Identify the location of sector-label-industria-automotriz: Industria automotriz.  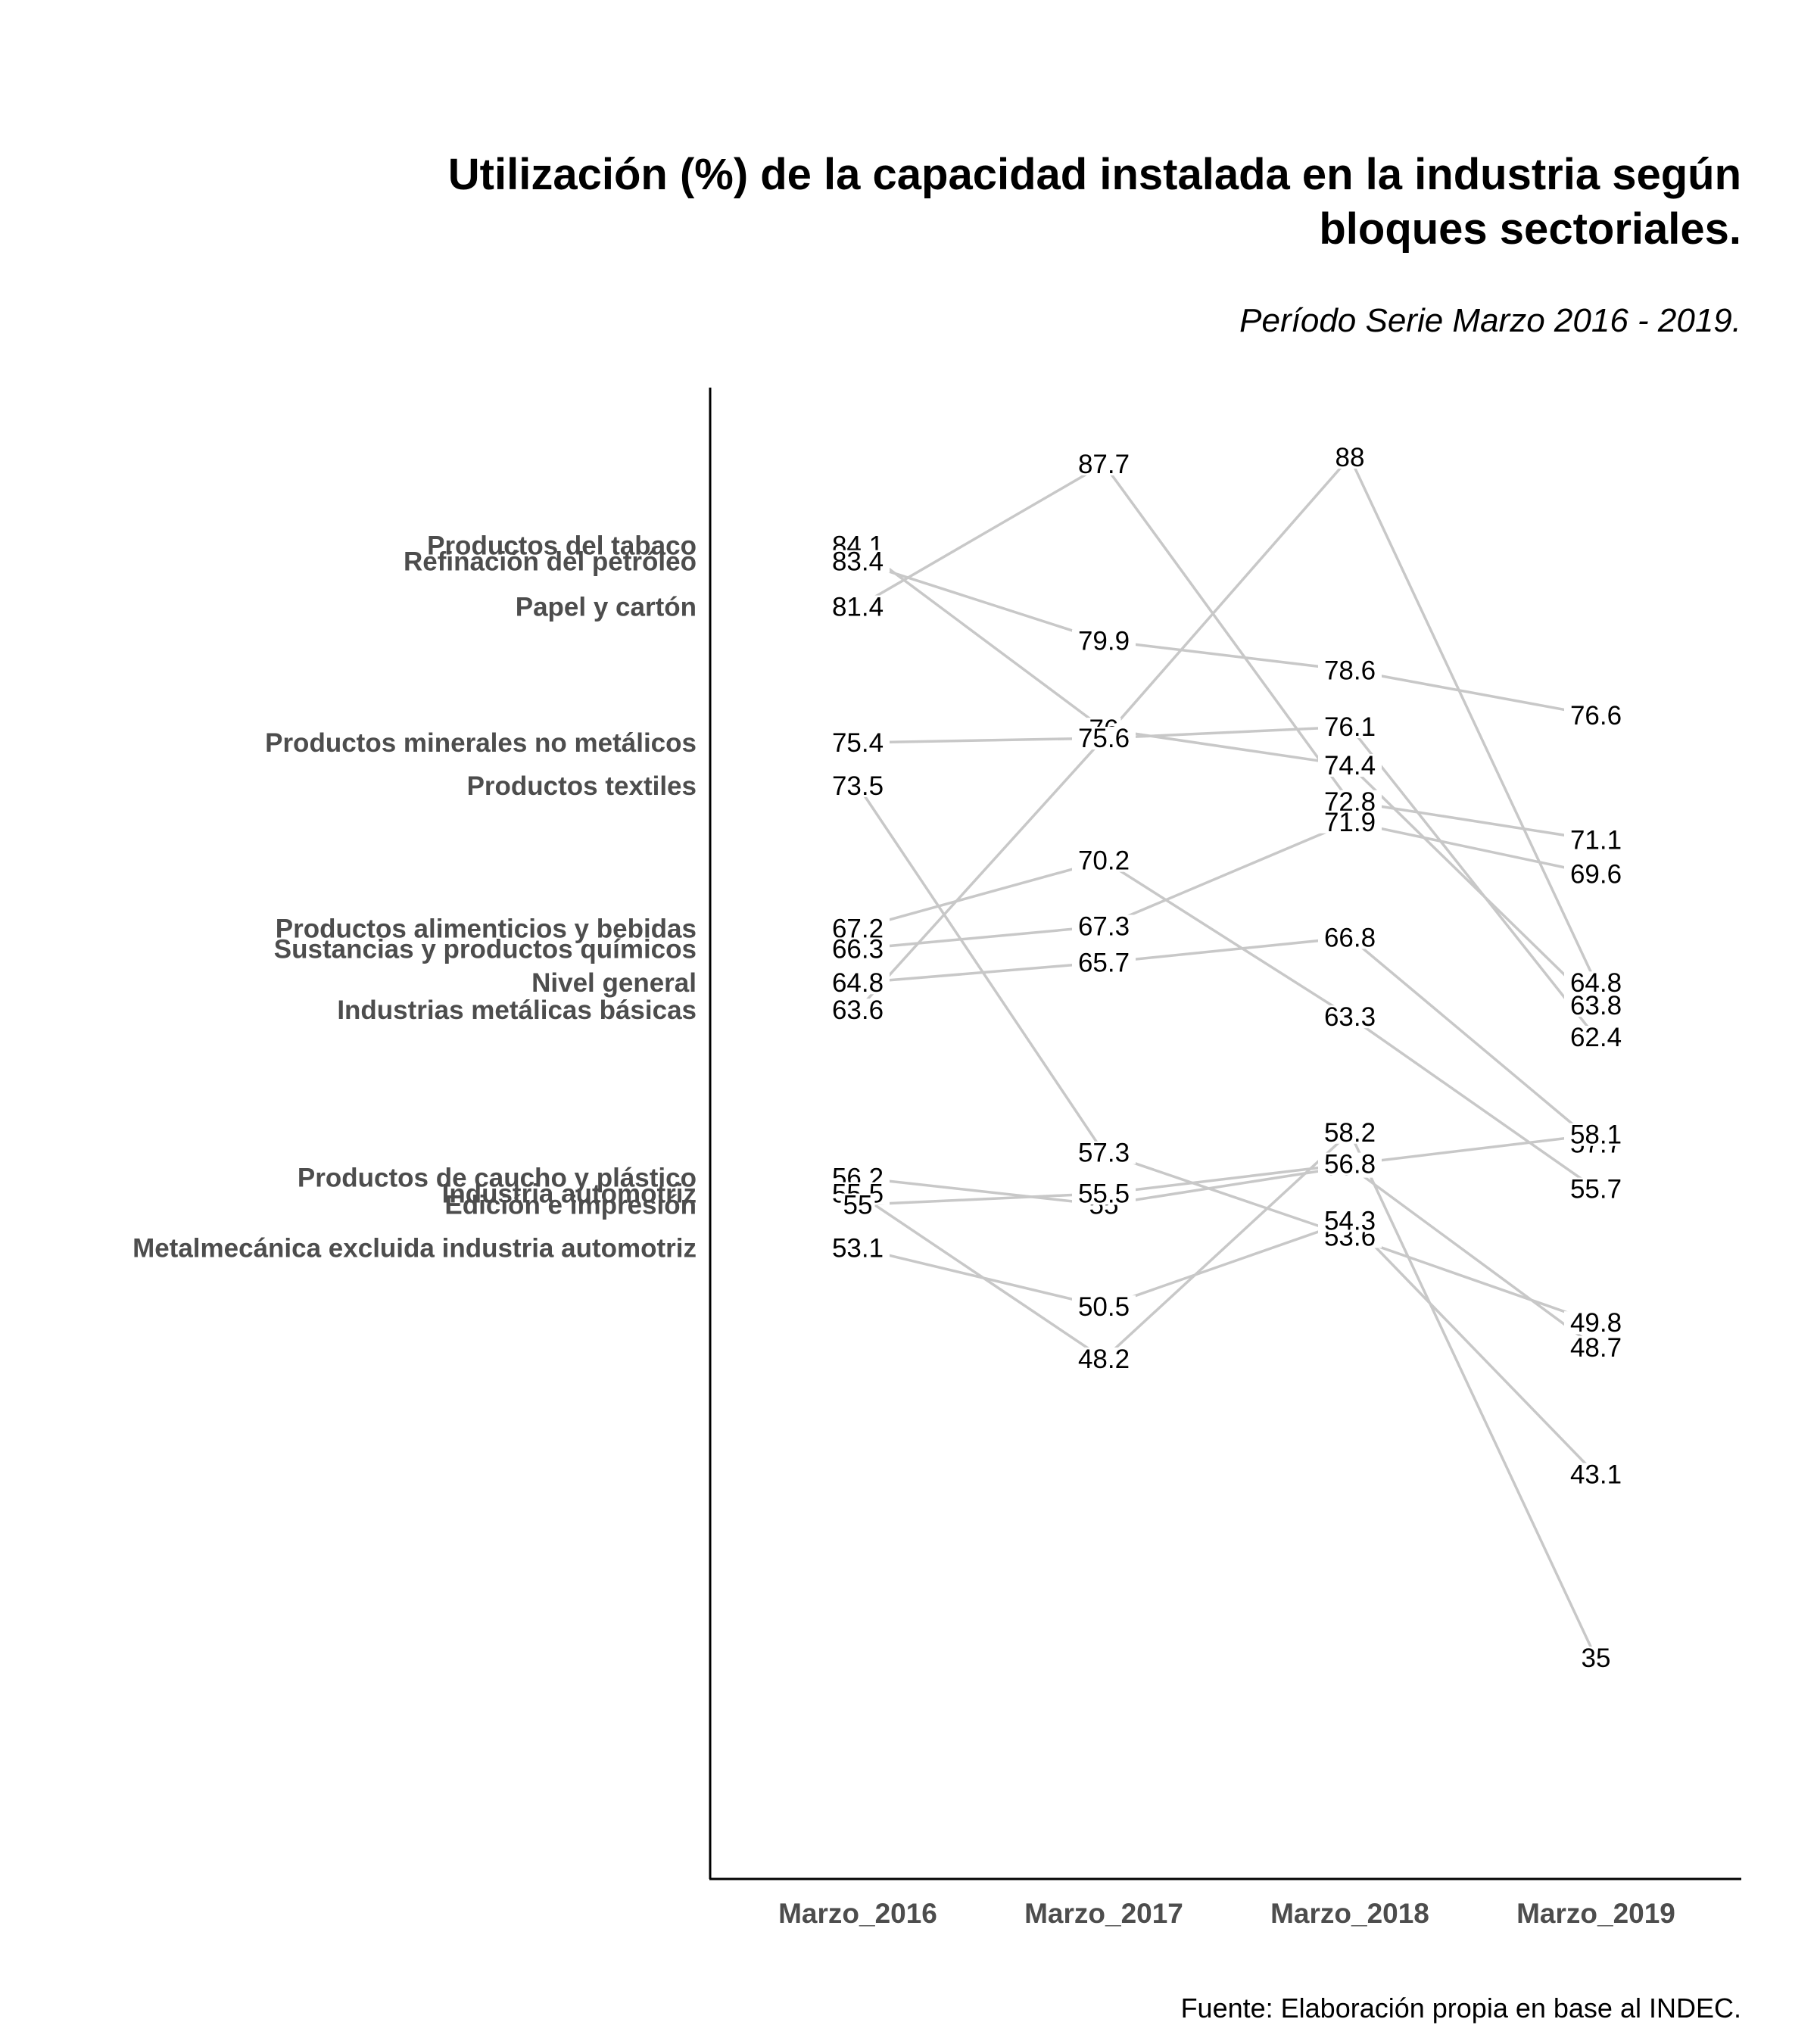
(569, 1194).